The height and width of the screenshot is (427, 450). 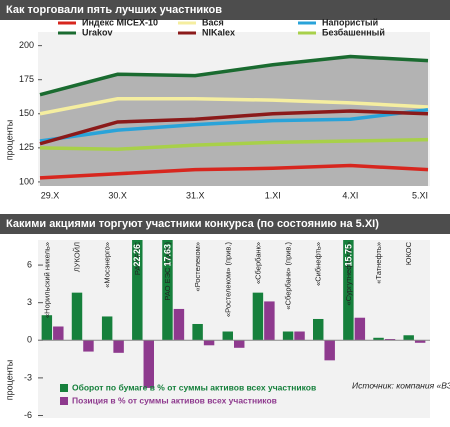 What do you see at coordinates (353, 32) in the screenshot?
I see `legend-label: Безбашенный` at bounding box center [353, 32].